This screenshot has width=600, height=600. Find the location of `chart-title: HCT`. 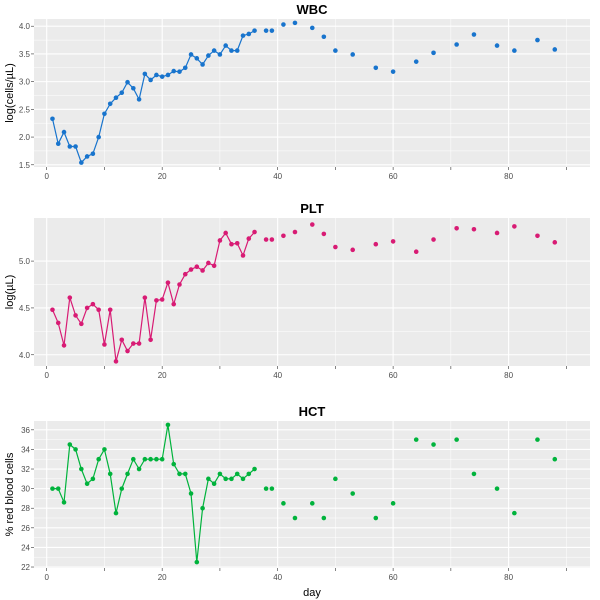

chart-title: HCT is located at coordinates (312, 411).